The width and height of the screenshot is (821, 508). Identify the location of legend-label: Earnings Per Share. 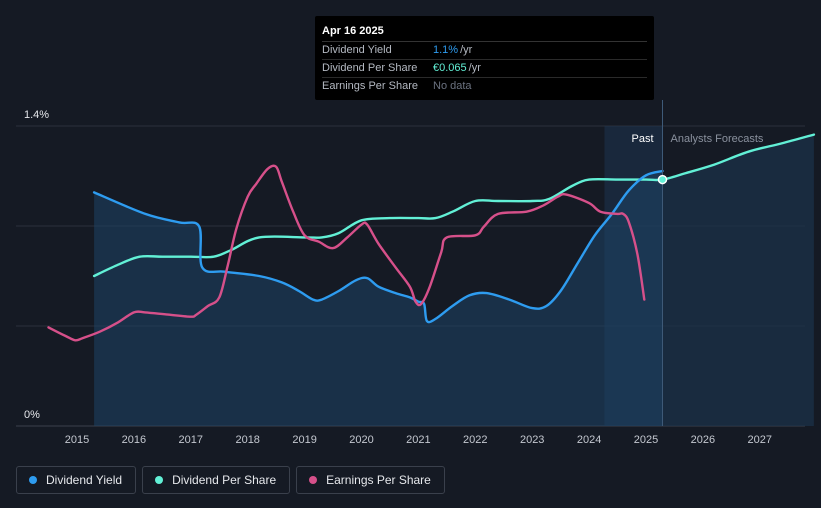
(378, 480).